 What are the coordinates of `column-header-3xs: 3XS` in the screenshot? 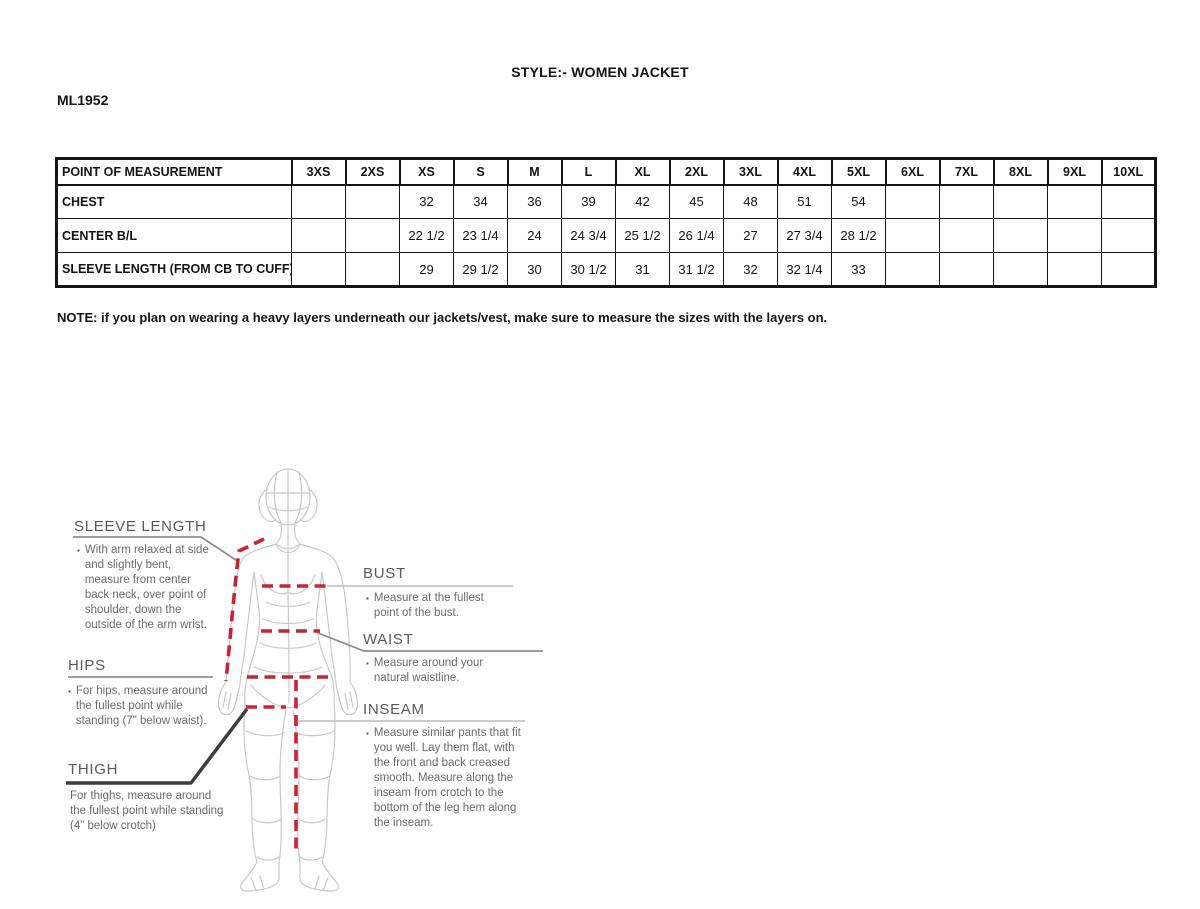 It's located at (318, 171).